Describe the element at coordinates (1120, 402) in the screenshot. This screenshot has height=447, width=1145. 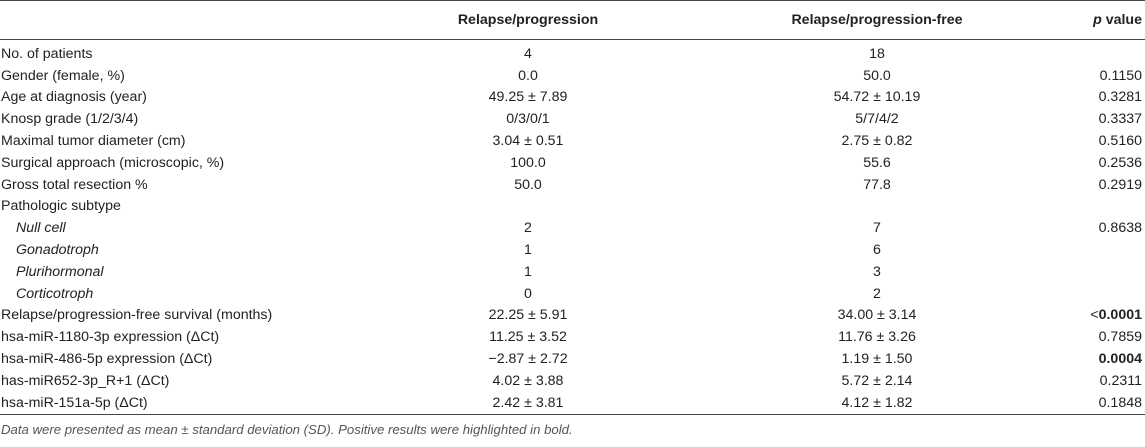
I see `p-value-number: 0.1848` at that location.